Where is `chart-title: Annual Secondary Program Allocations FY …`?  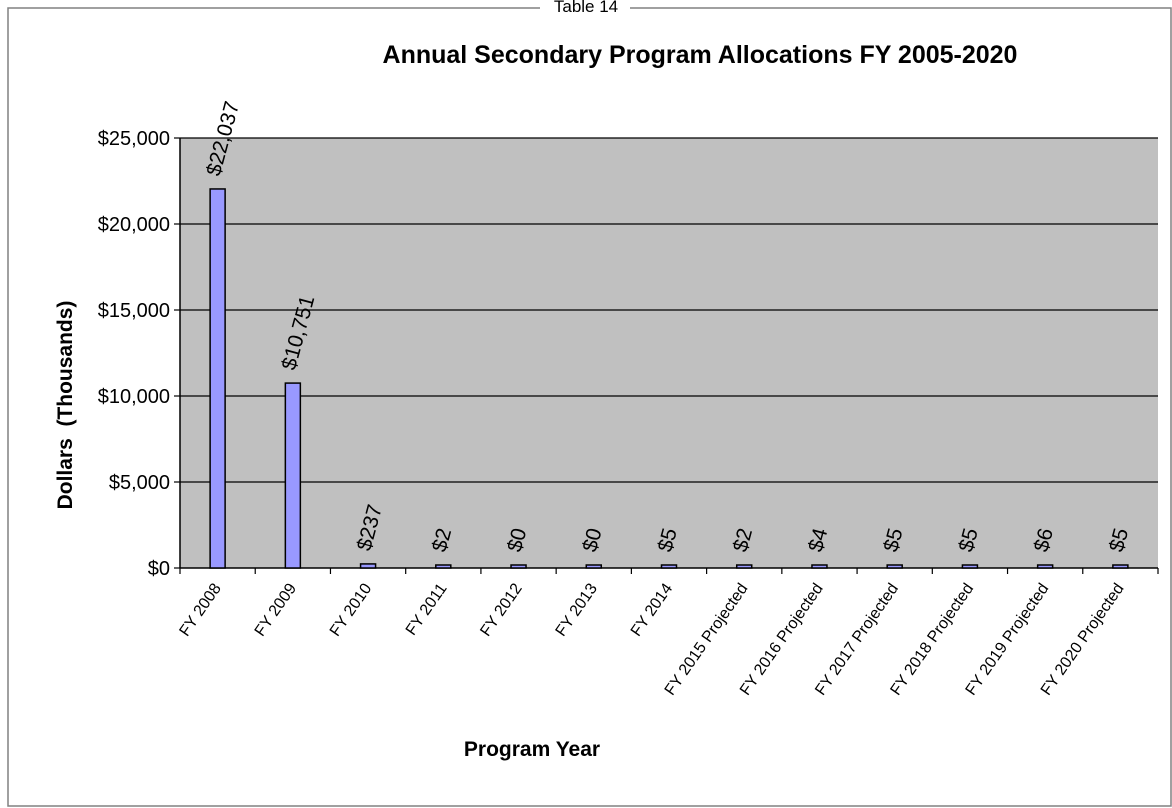 chart-title: Annual Secondary Program Allocations FY … is located at coordinates (700, 55).